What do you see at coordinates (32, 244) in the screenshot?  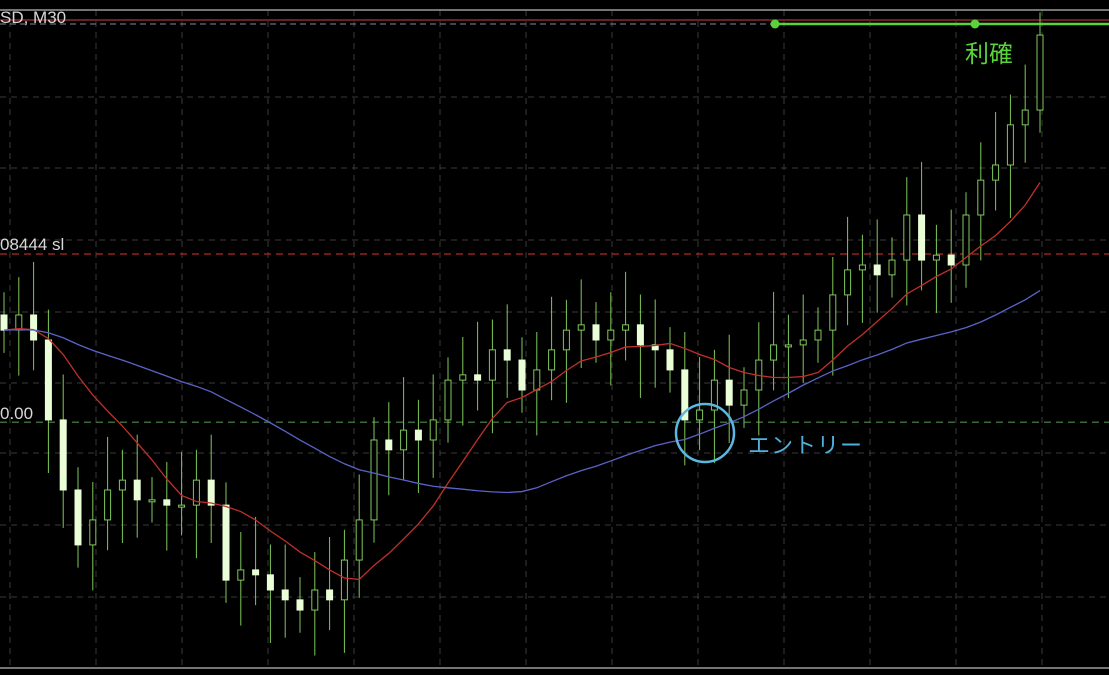 I see `stop-loss-label: 08444 sl` at bounding box center [32, 244].